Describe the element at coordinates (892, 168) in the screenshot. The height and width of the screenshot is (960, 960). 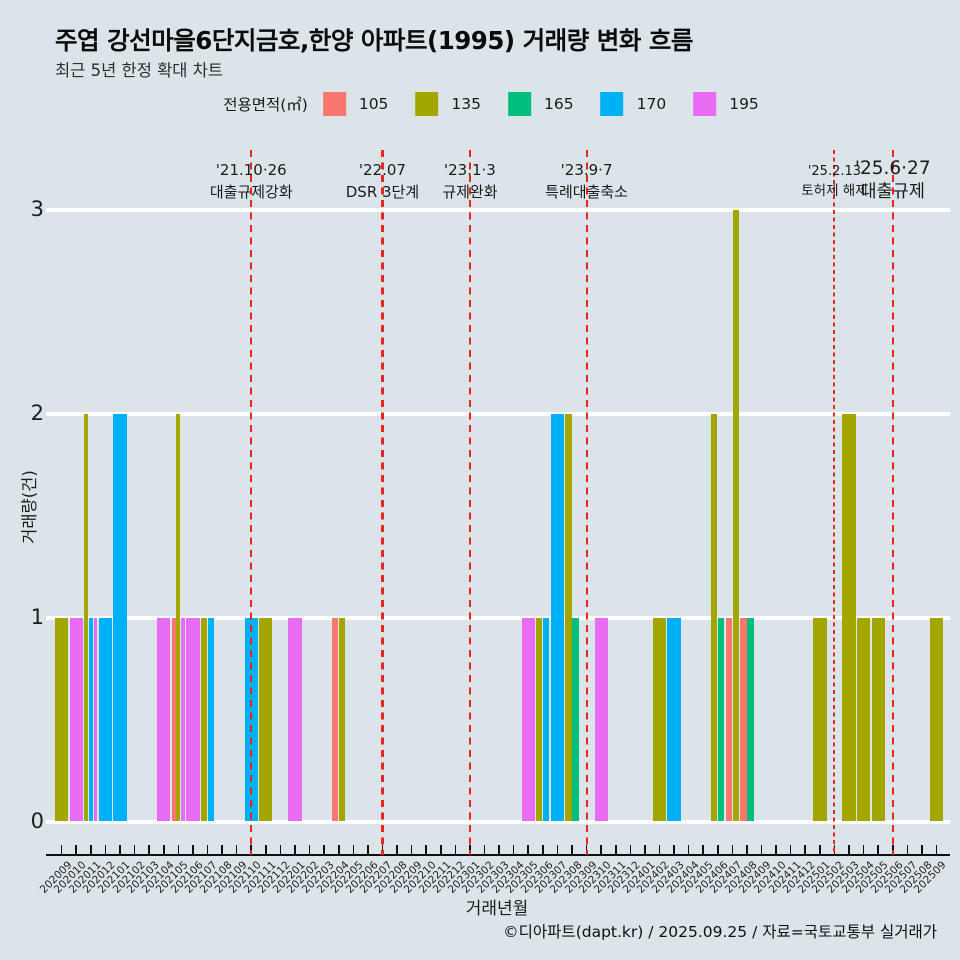
I see `event-date: '25.6·27` at that location.